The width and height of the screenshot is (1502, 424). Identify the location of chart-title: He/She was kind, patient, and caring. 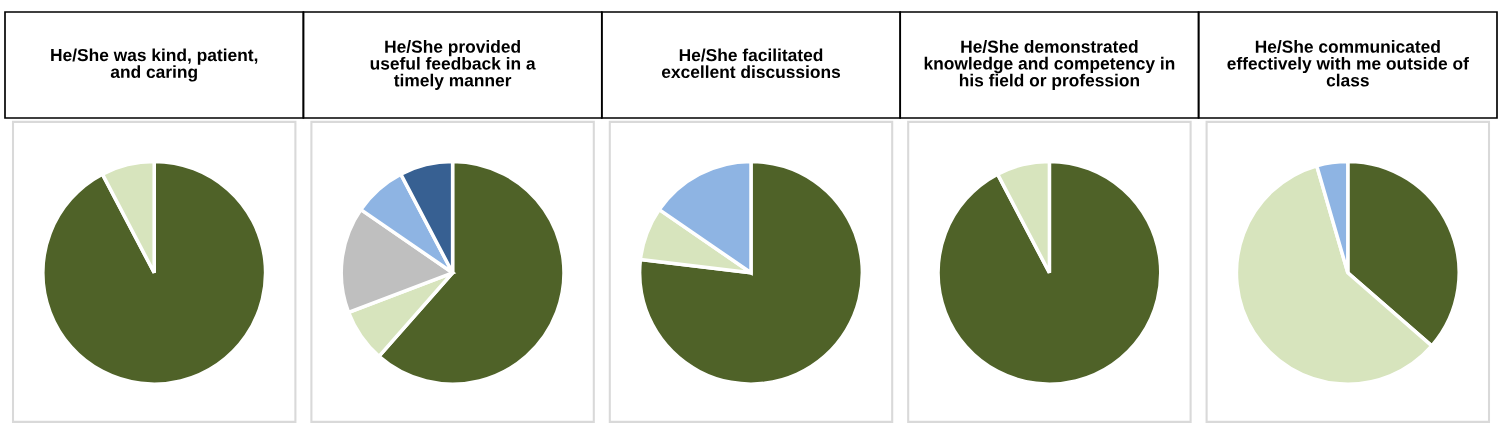
(154, 65).